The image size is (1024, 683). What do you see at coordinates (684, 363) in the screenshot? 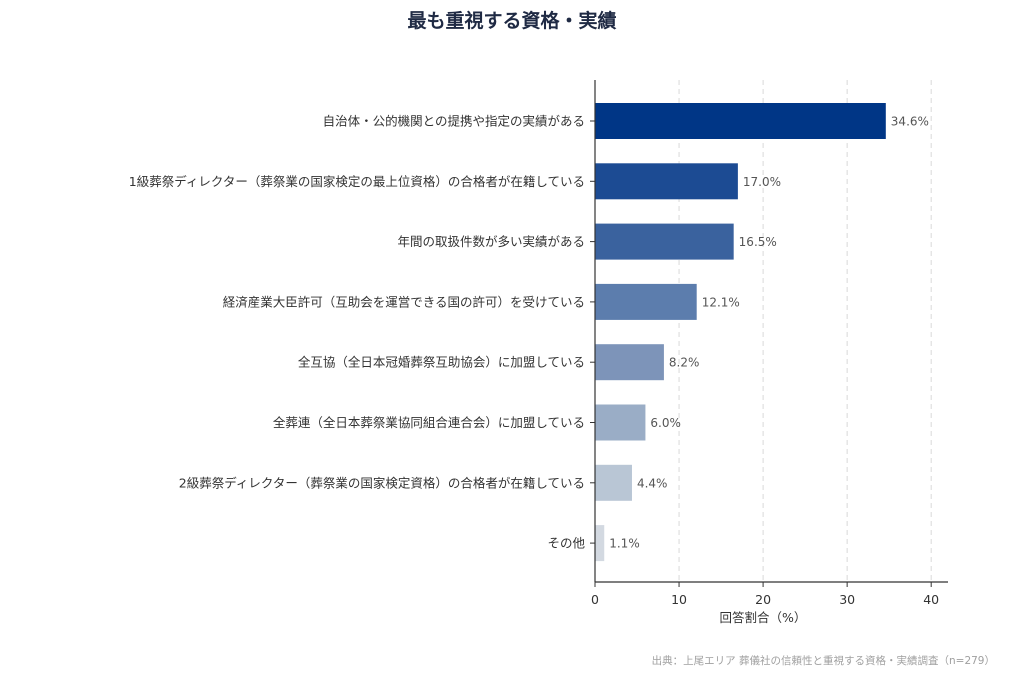
I see `value-label: 8.2%` at bounding box center [684, 363].